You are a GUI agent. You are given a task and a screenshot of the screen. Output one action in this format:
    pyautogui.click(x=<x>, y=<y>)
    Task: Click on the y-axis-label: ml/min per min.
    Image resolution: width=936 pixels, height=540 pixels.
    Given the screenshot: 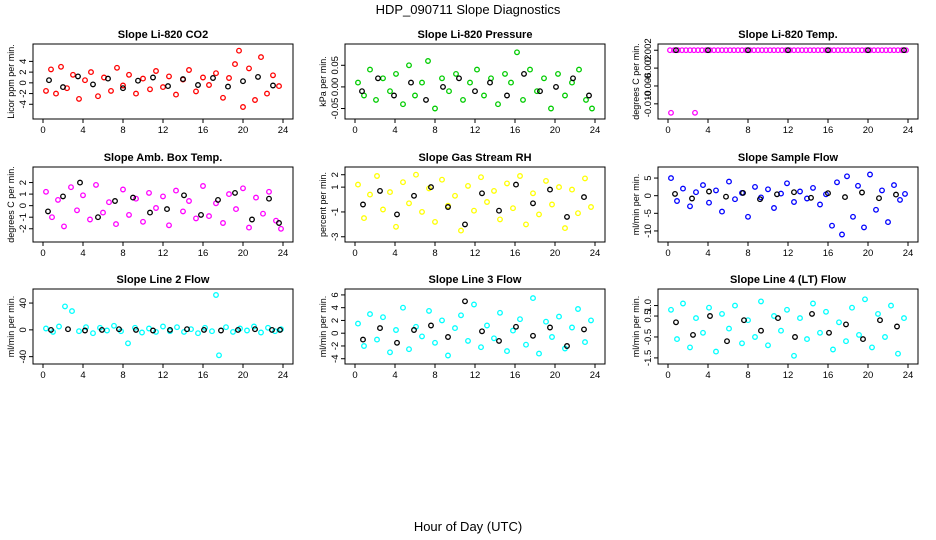 What is the action you would take?
    pyautogui.click(x=323, y=327)
    